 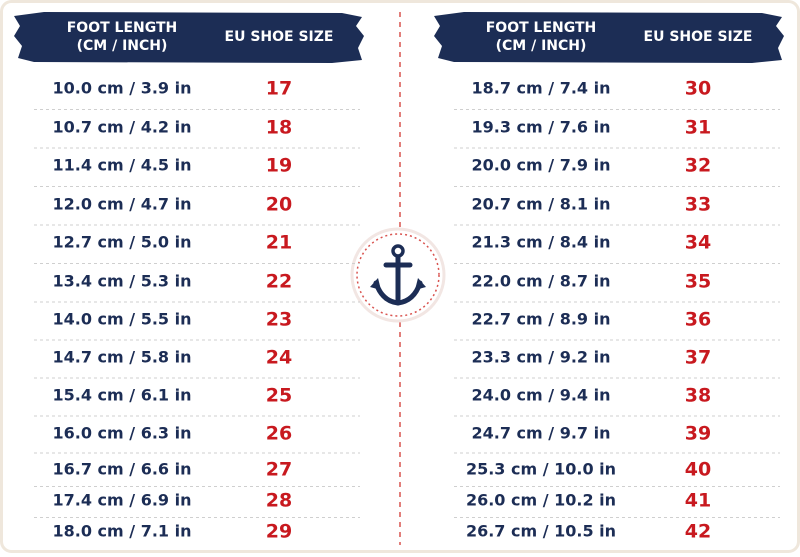 I want to click on eu-size: 37, so click(x=698, y=358).